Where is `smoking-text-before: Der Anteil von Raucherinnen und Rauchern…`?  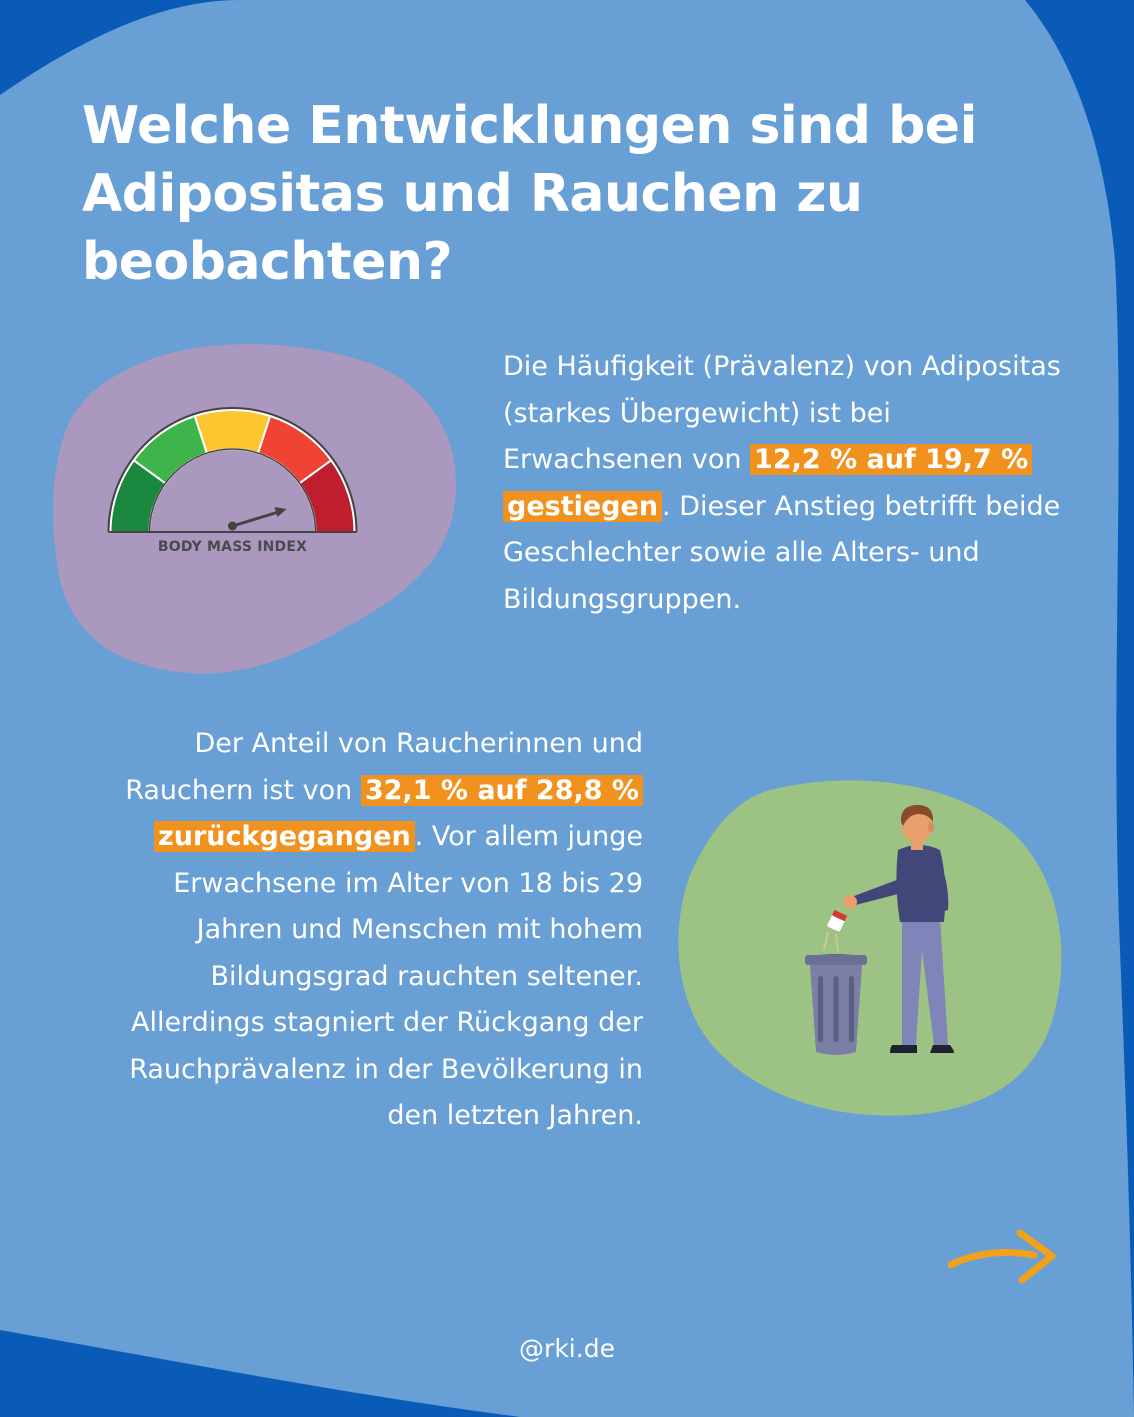 smoking-text-before: Der Anteil von Raucherinnen und Rauchern… is located at coordinates (384, 767).